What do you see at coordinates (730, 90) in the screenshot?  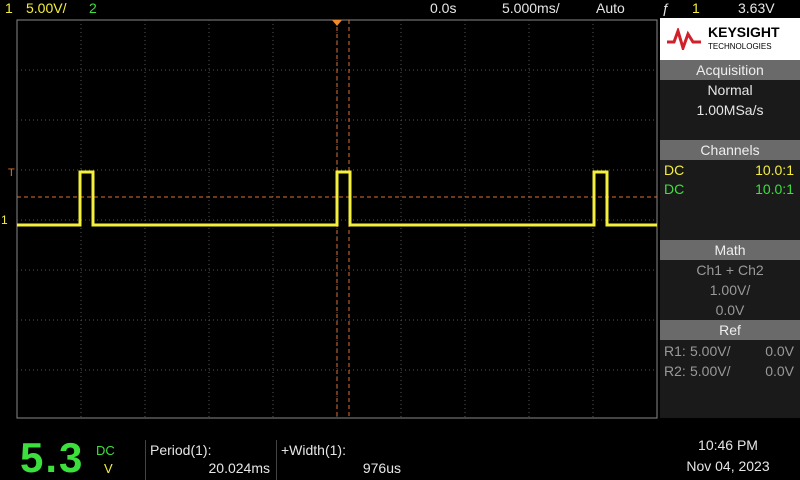 I see `acq-mode: Normal` at bounding box center [730, 90].